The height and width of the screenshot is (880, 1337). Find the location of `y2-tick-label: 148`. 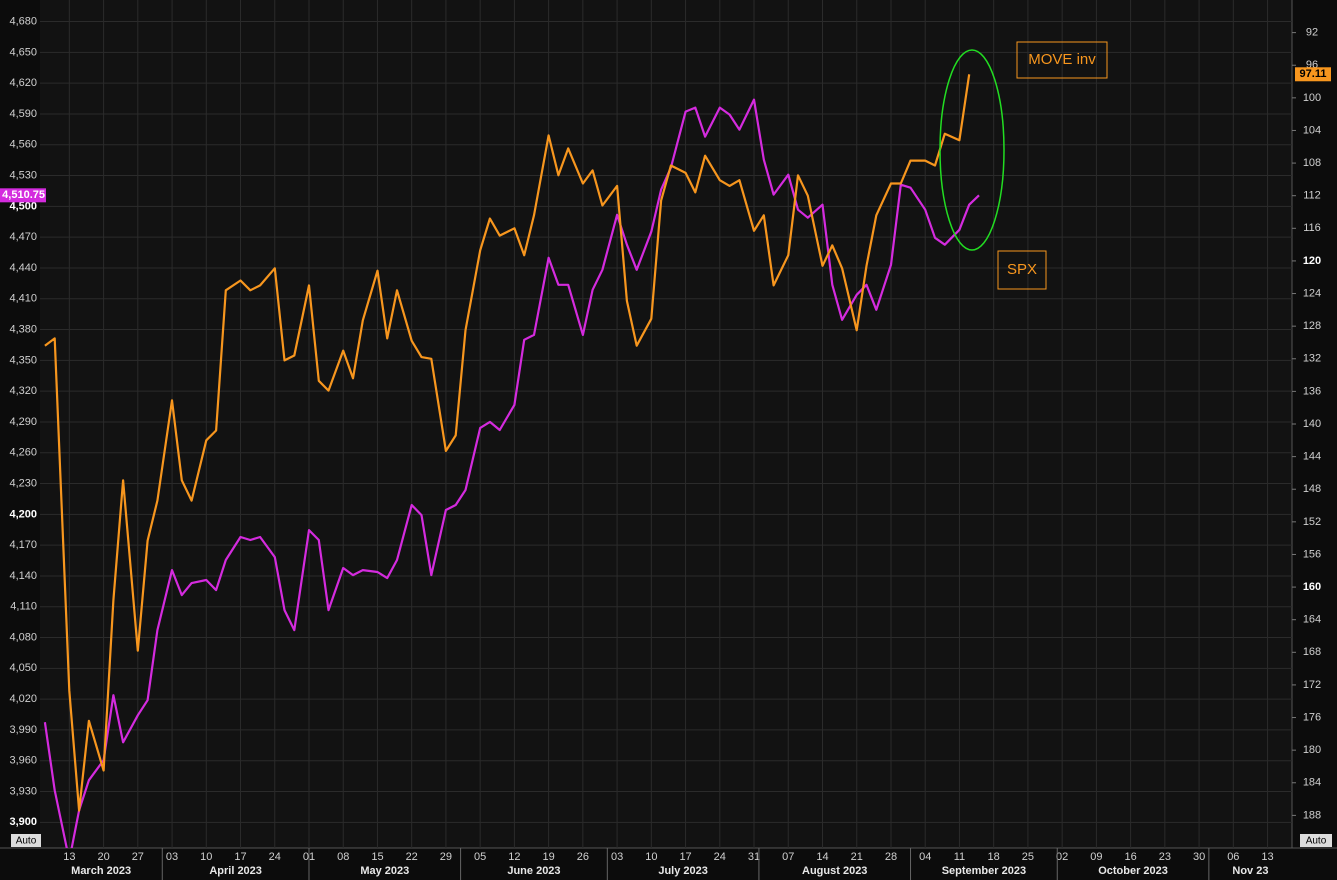

y2-tick-label: 148 is located at coordinates (1312, 489).